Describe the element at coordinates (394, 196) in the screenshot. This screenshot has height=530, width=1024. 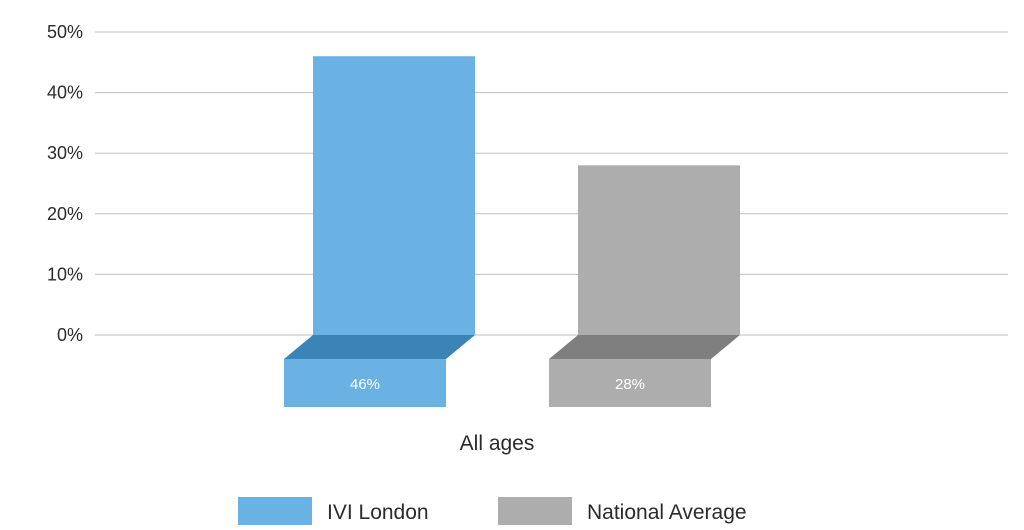
I see `bar-ivi-london` at that location.